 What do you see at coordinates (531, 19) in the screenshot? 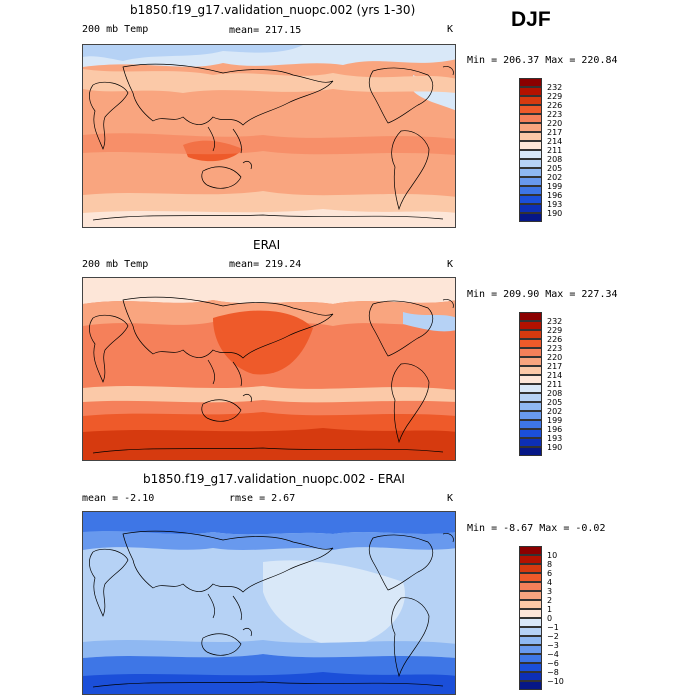
I see `season-label: DJF` at bounding box center [531, 19].